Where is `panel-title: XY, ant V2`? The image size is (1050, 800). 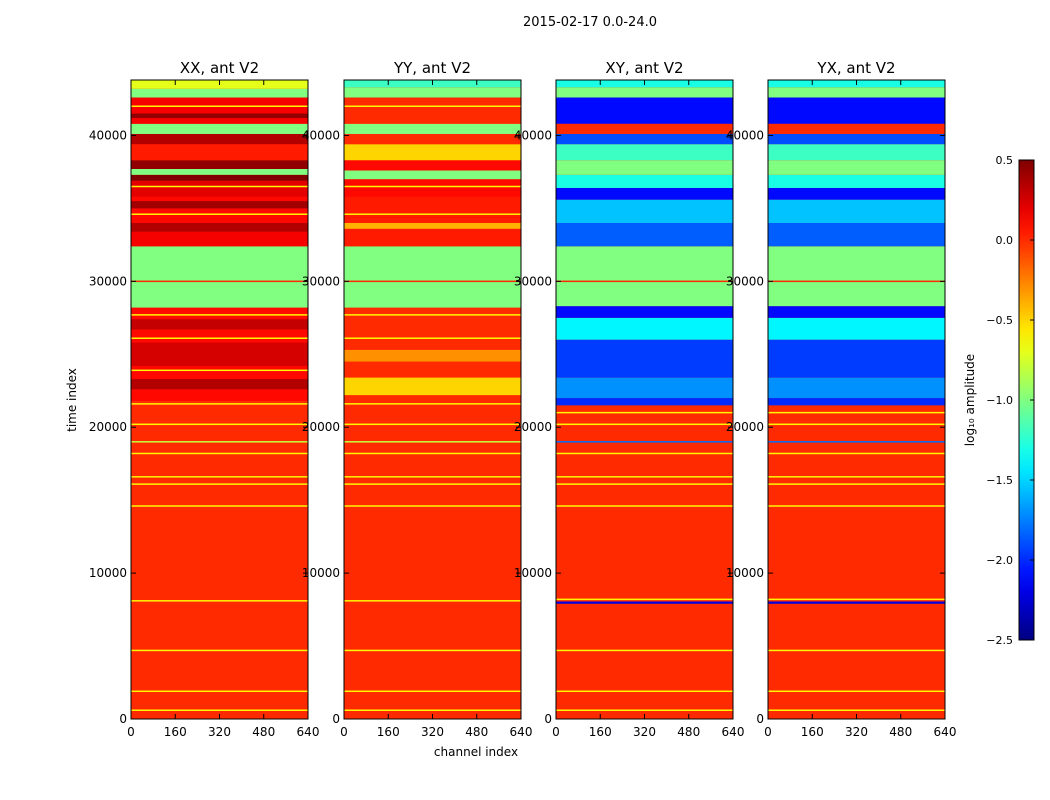
panel-title: XY, ant V2 is located at coordinates (644, 68).